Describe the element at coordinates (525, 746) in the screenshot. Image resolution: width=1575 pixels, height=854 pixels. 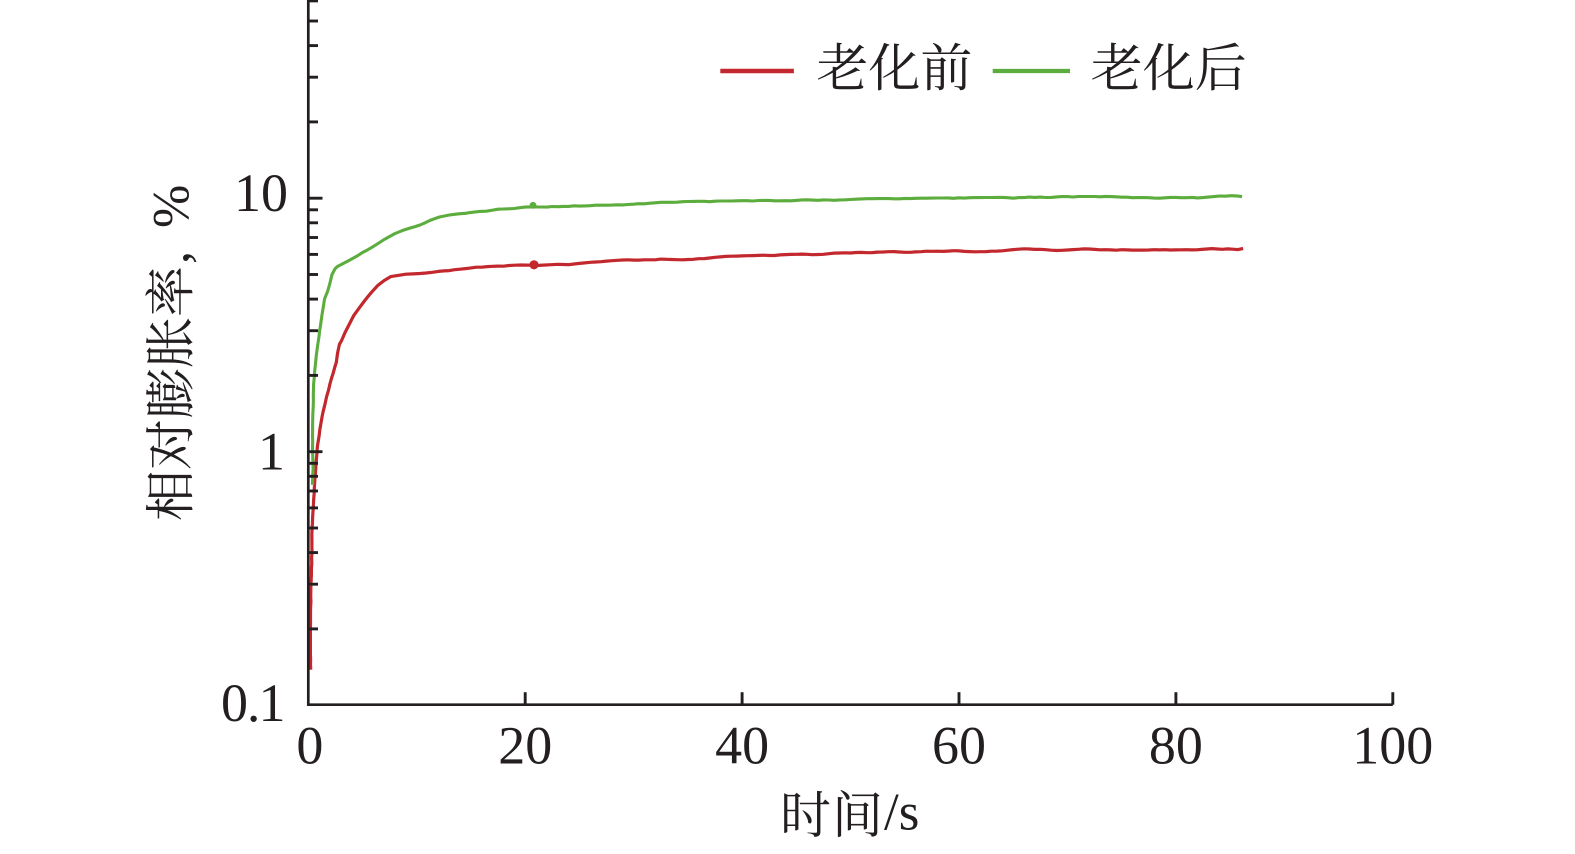
I see `svg-text: 20` at that location.